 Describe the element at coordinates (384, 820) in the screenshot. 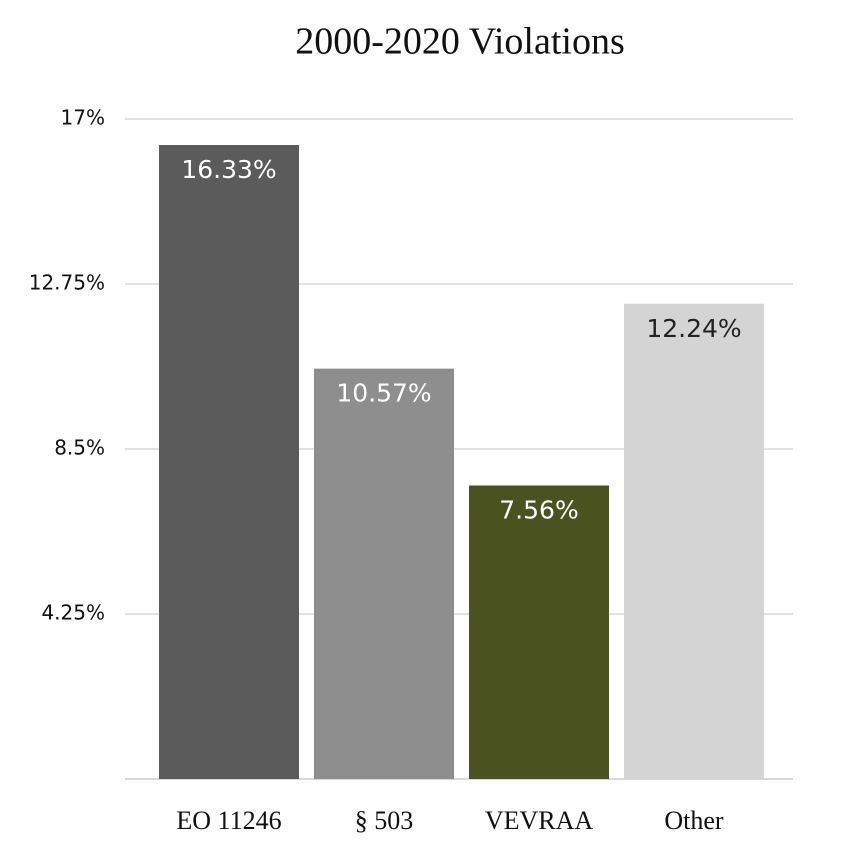

I see `x-tick-label: § 503` at that location.